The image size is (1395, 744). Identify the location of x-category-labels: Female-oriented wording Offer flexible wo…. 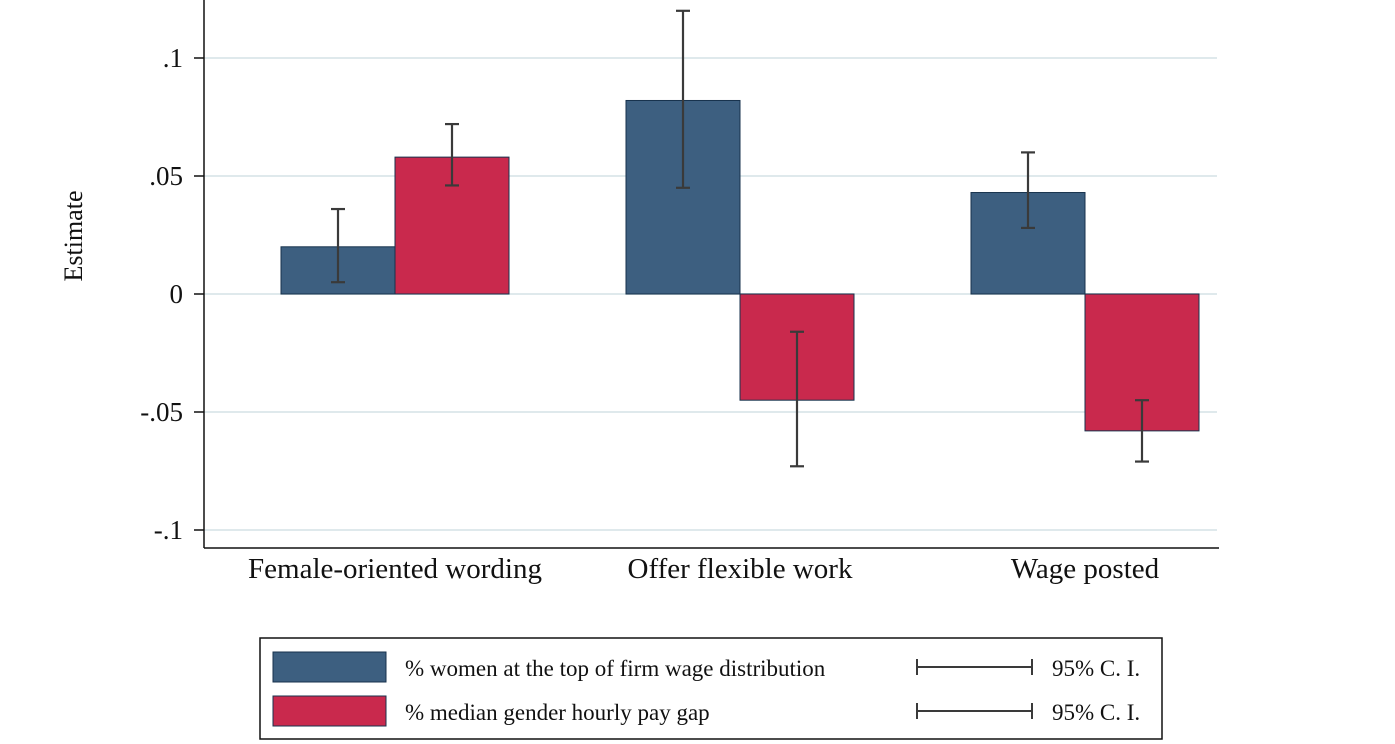
(704, 569).